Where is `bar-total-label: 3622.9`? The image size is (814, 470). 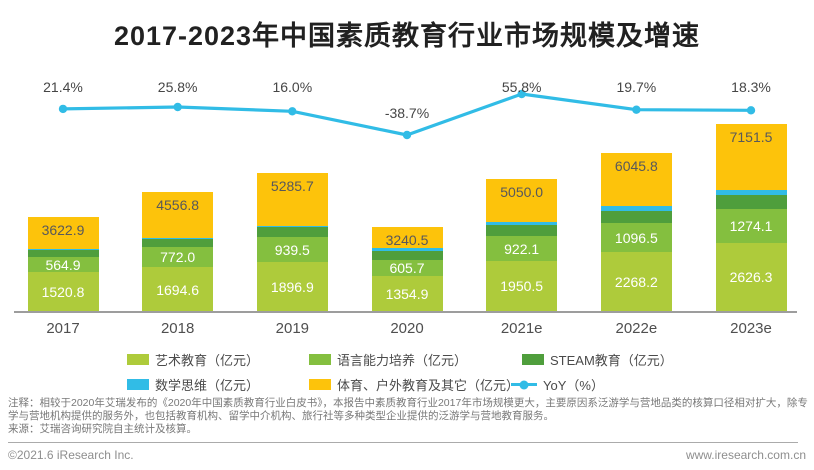 bar-total-label: 3622.9 is located at coordinates (63, 229).